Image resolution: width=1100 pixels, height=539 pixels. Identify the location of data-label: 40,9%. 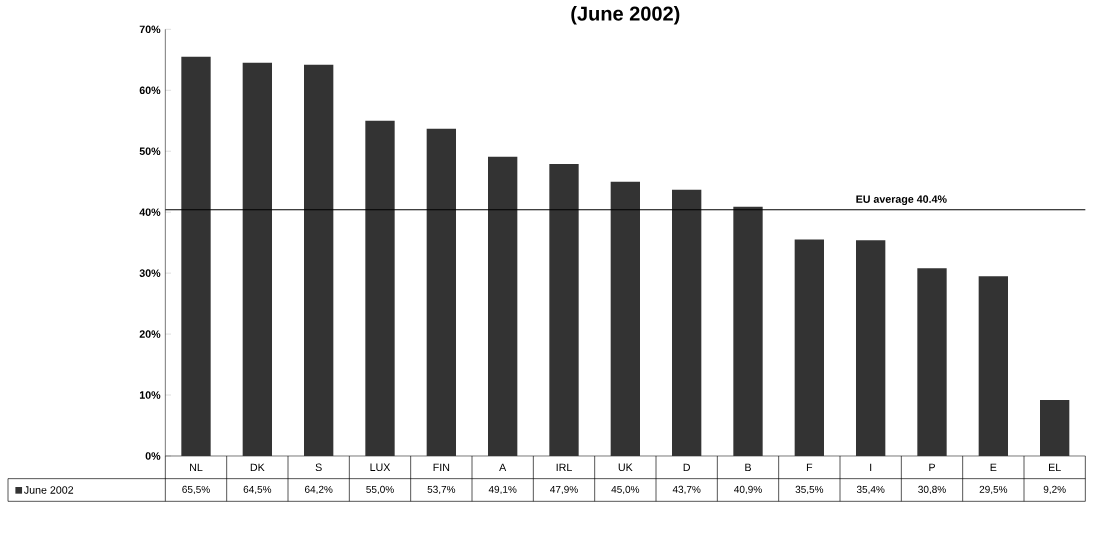
(748, 490).